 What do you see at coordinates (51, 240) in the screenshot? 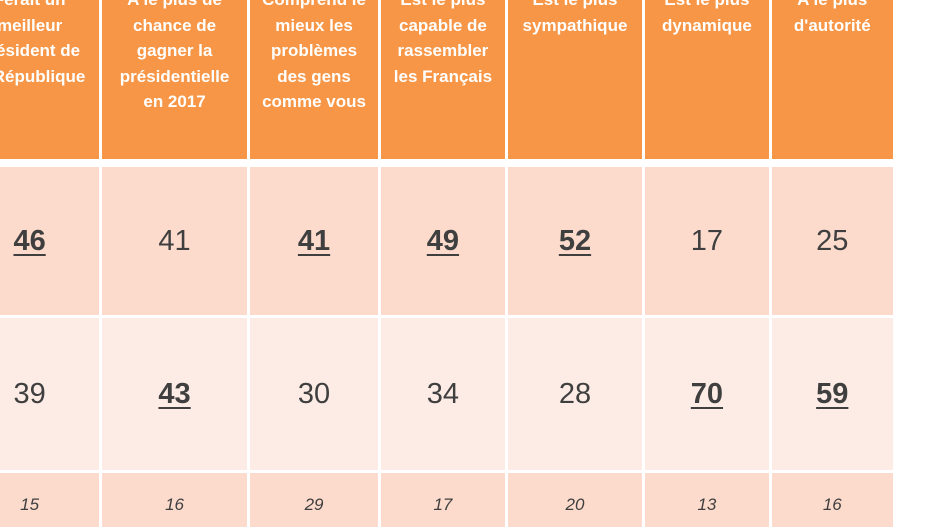
I see `table-cell: 46` at bounding box center [51, 240].